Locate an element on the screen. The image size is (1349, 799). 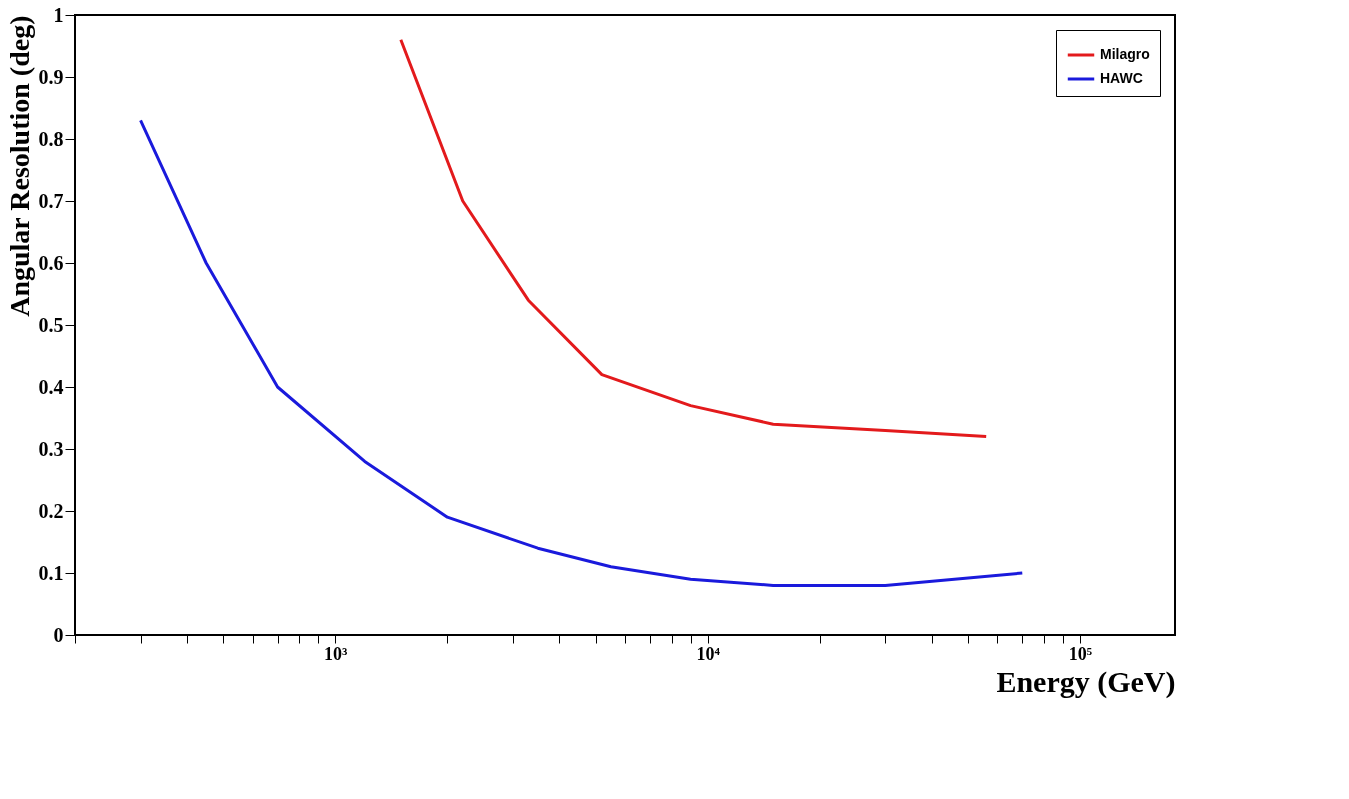
x-tick-label: 10⁵ is located at coordinates (1080, 653).